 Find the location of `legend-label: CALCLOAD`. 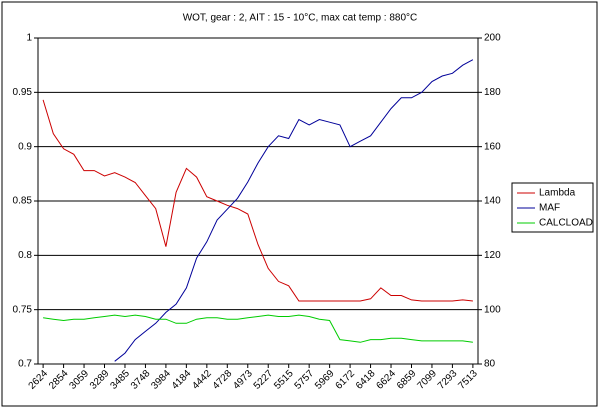

legend-label: CALCLOAD is located at coordinates (566, 223).